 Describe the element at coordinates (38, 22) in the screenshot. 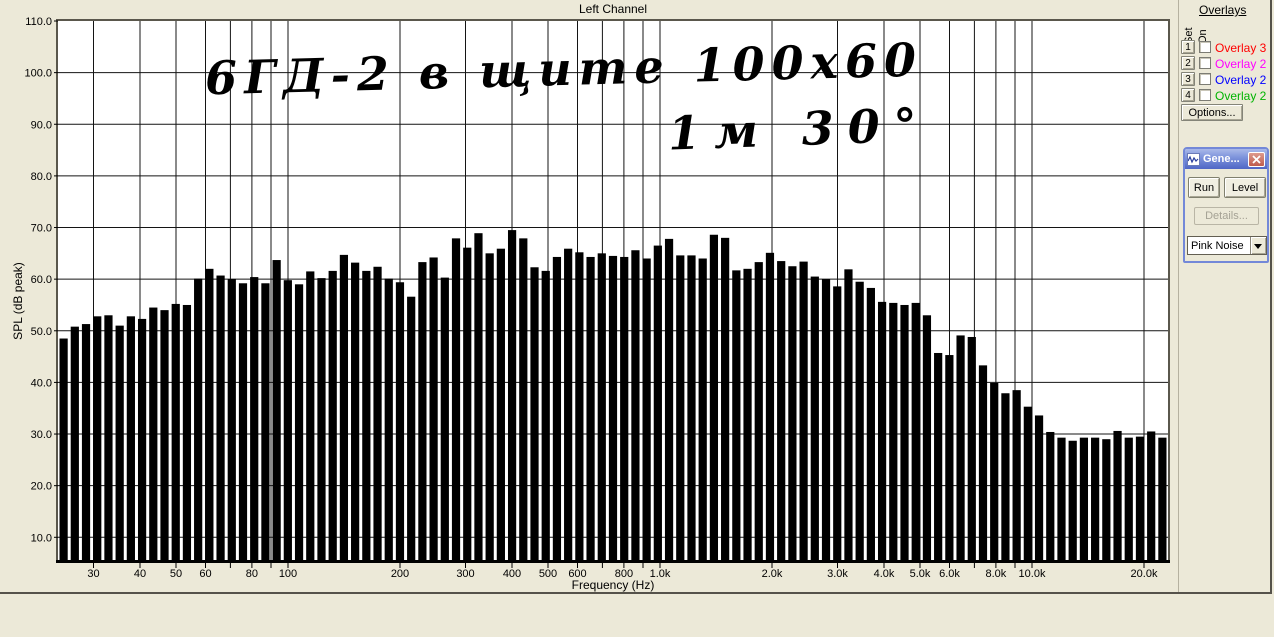

I see `y-tick-label: 110.0` at that location.